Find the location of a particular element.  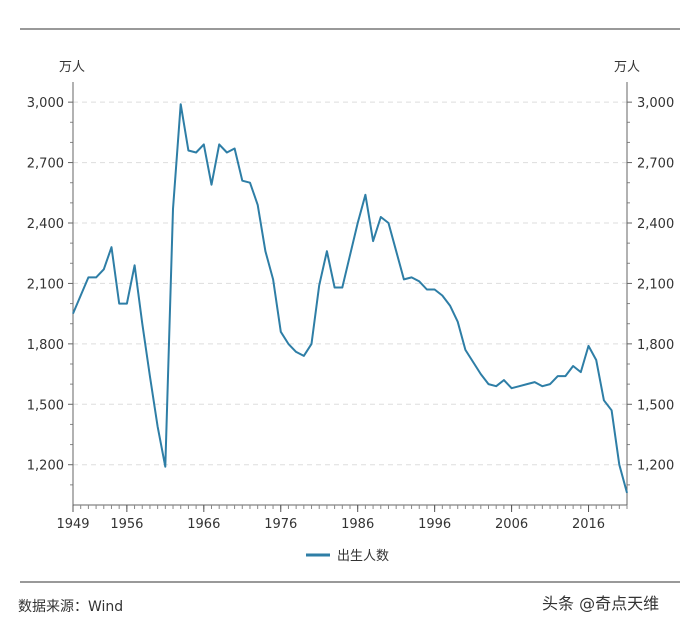

y-tick-label-right: 1,500 is located at coordinates (655, 405).